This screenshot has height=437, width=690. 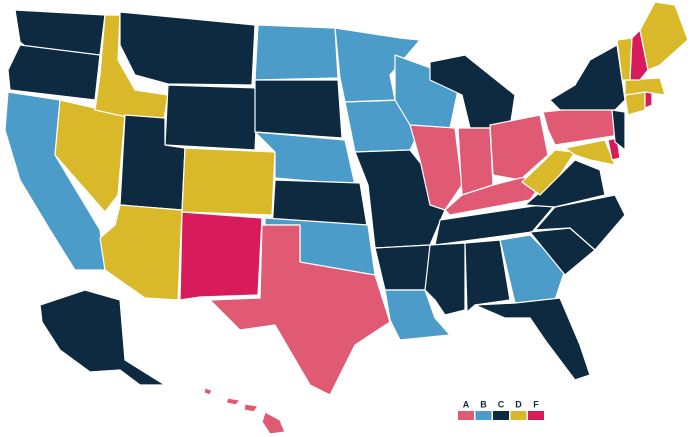 I want to click on legend-label: F, so click(x=536, y=404).